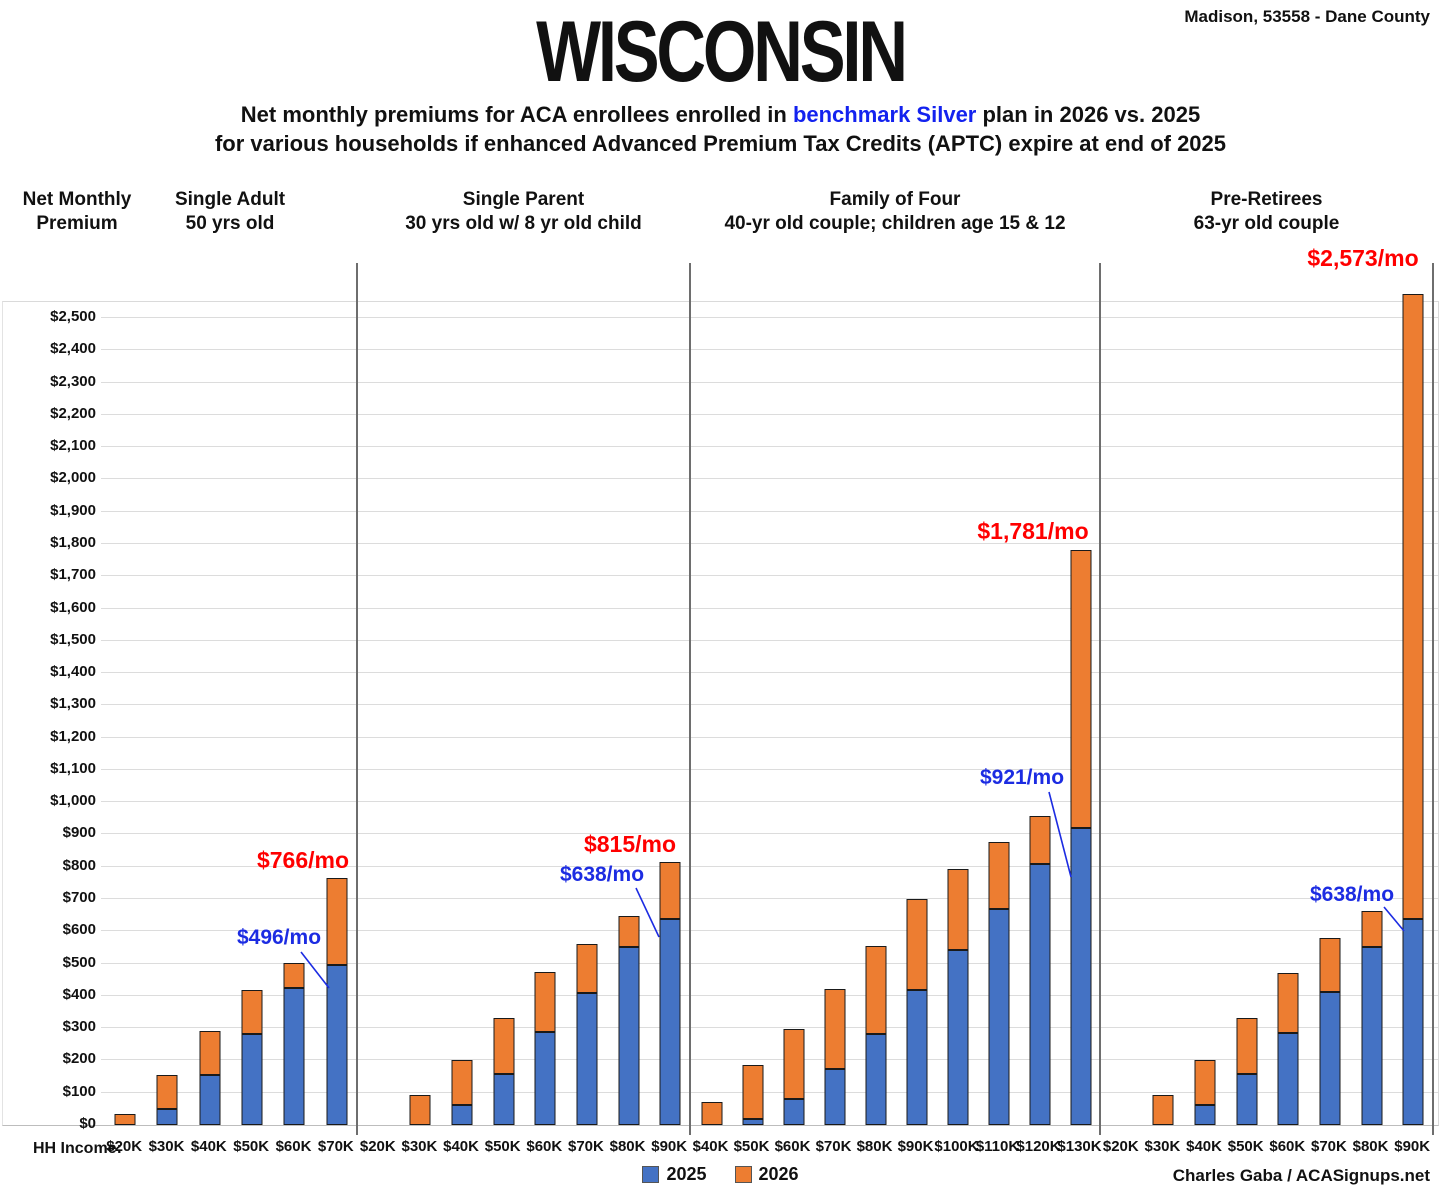  I want to click on y-axis-tick: $1,900, so click(73, 510).